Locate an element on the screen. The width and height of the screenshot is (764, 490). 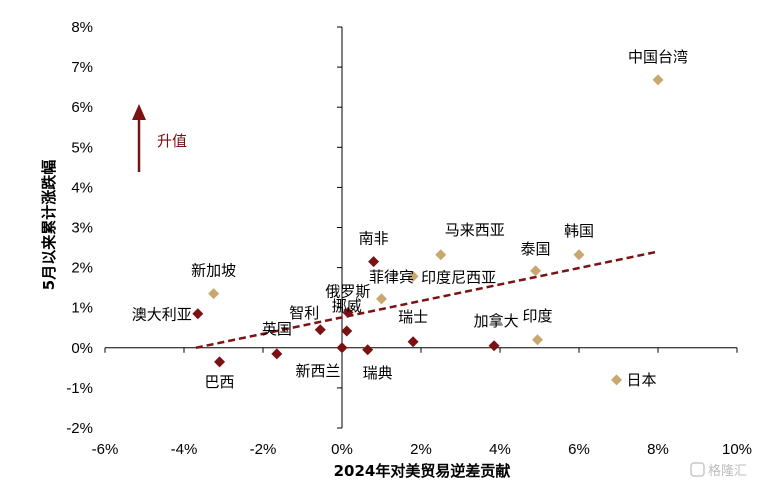
y-tick-label: -1% is located at coordinates (79, 388).